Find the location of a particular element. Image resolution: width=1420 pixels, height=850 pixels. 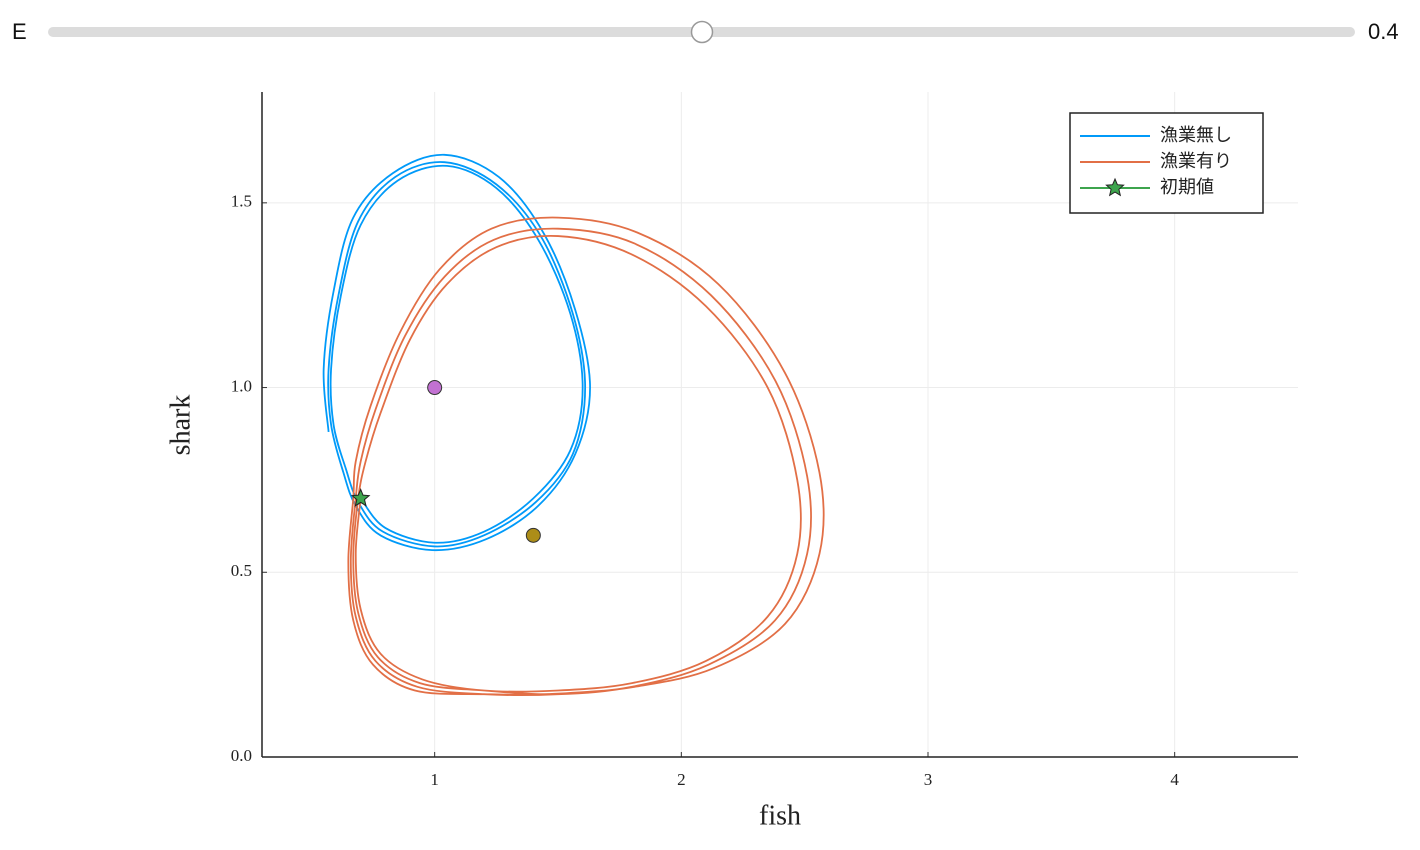

legend-label: 初期値 is located at coordinates (1187, 187).